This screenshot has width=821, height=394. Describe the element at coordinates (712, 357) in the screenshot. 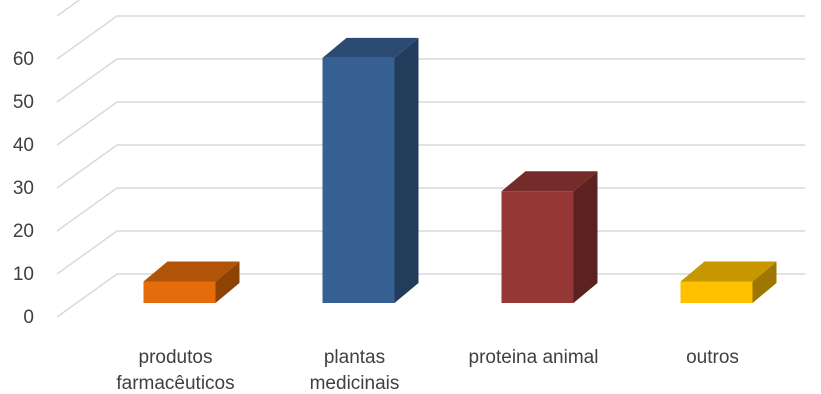

I see `x-category-label: outros` at that location.